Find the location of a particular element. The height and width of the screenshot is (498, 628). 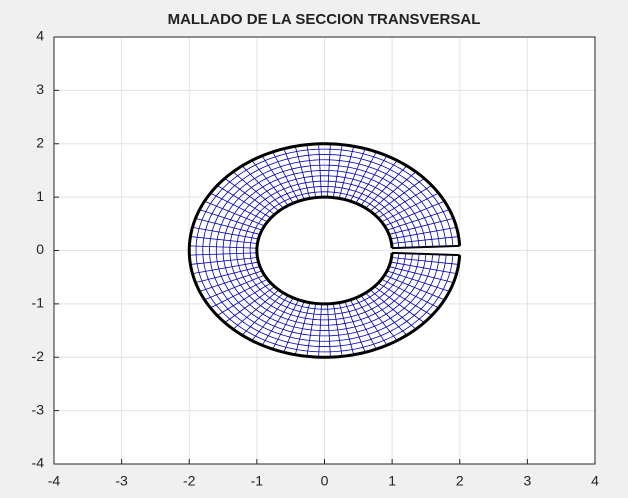

mesh-ring is located at coordinates (324, 250).